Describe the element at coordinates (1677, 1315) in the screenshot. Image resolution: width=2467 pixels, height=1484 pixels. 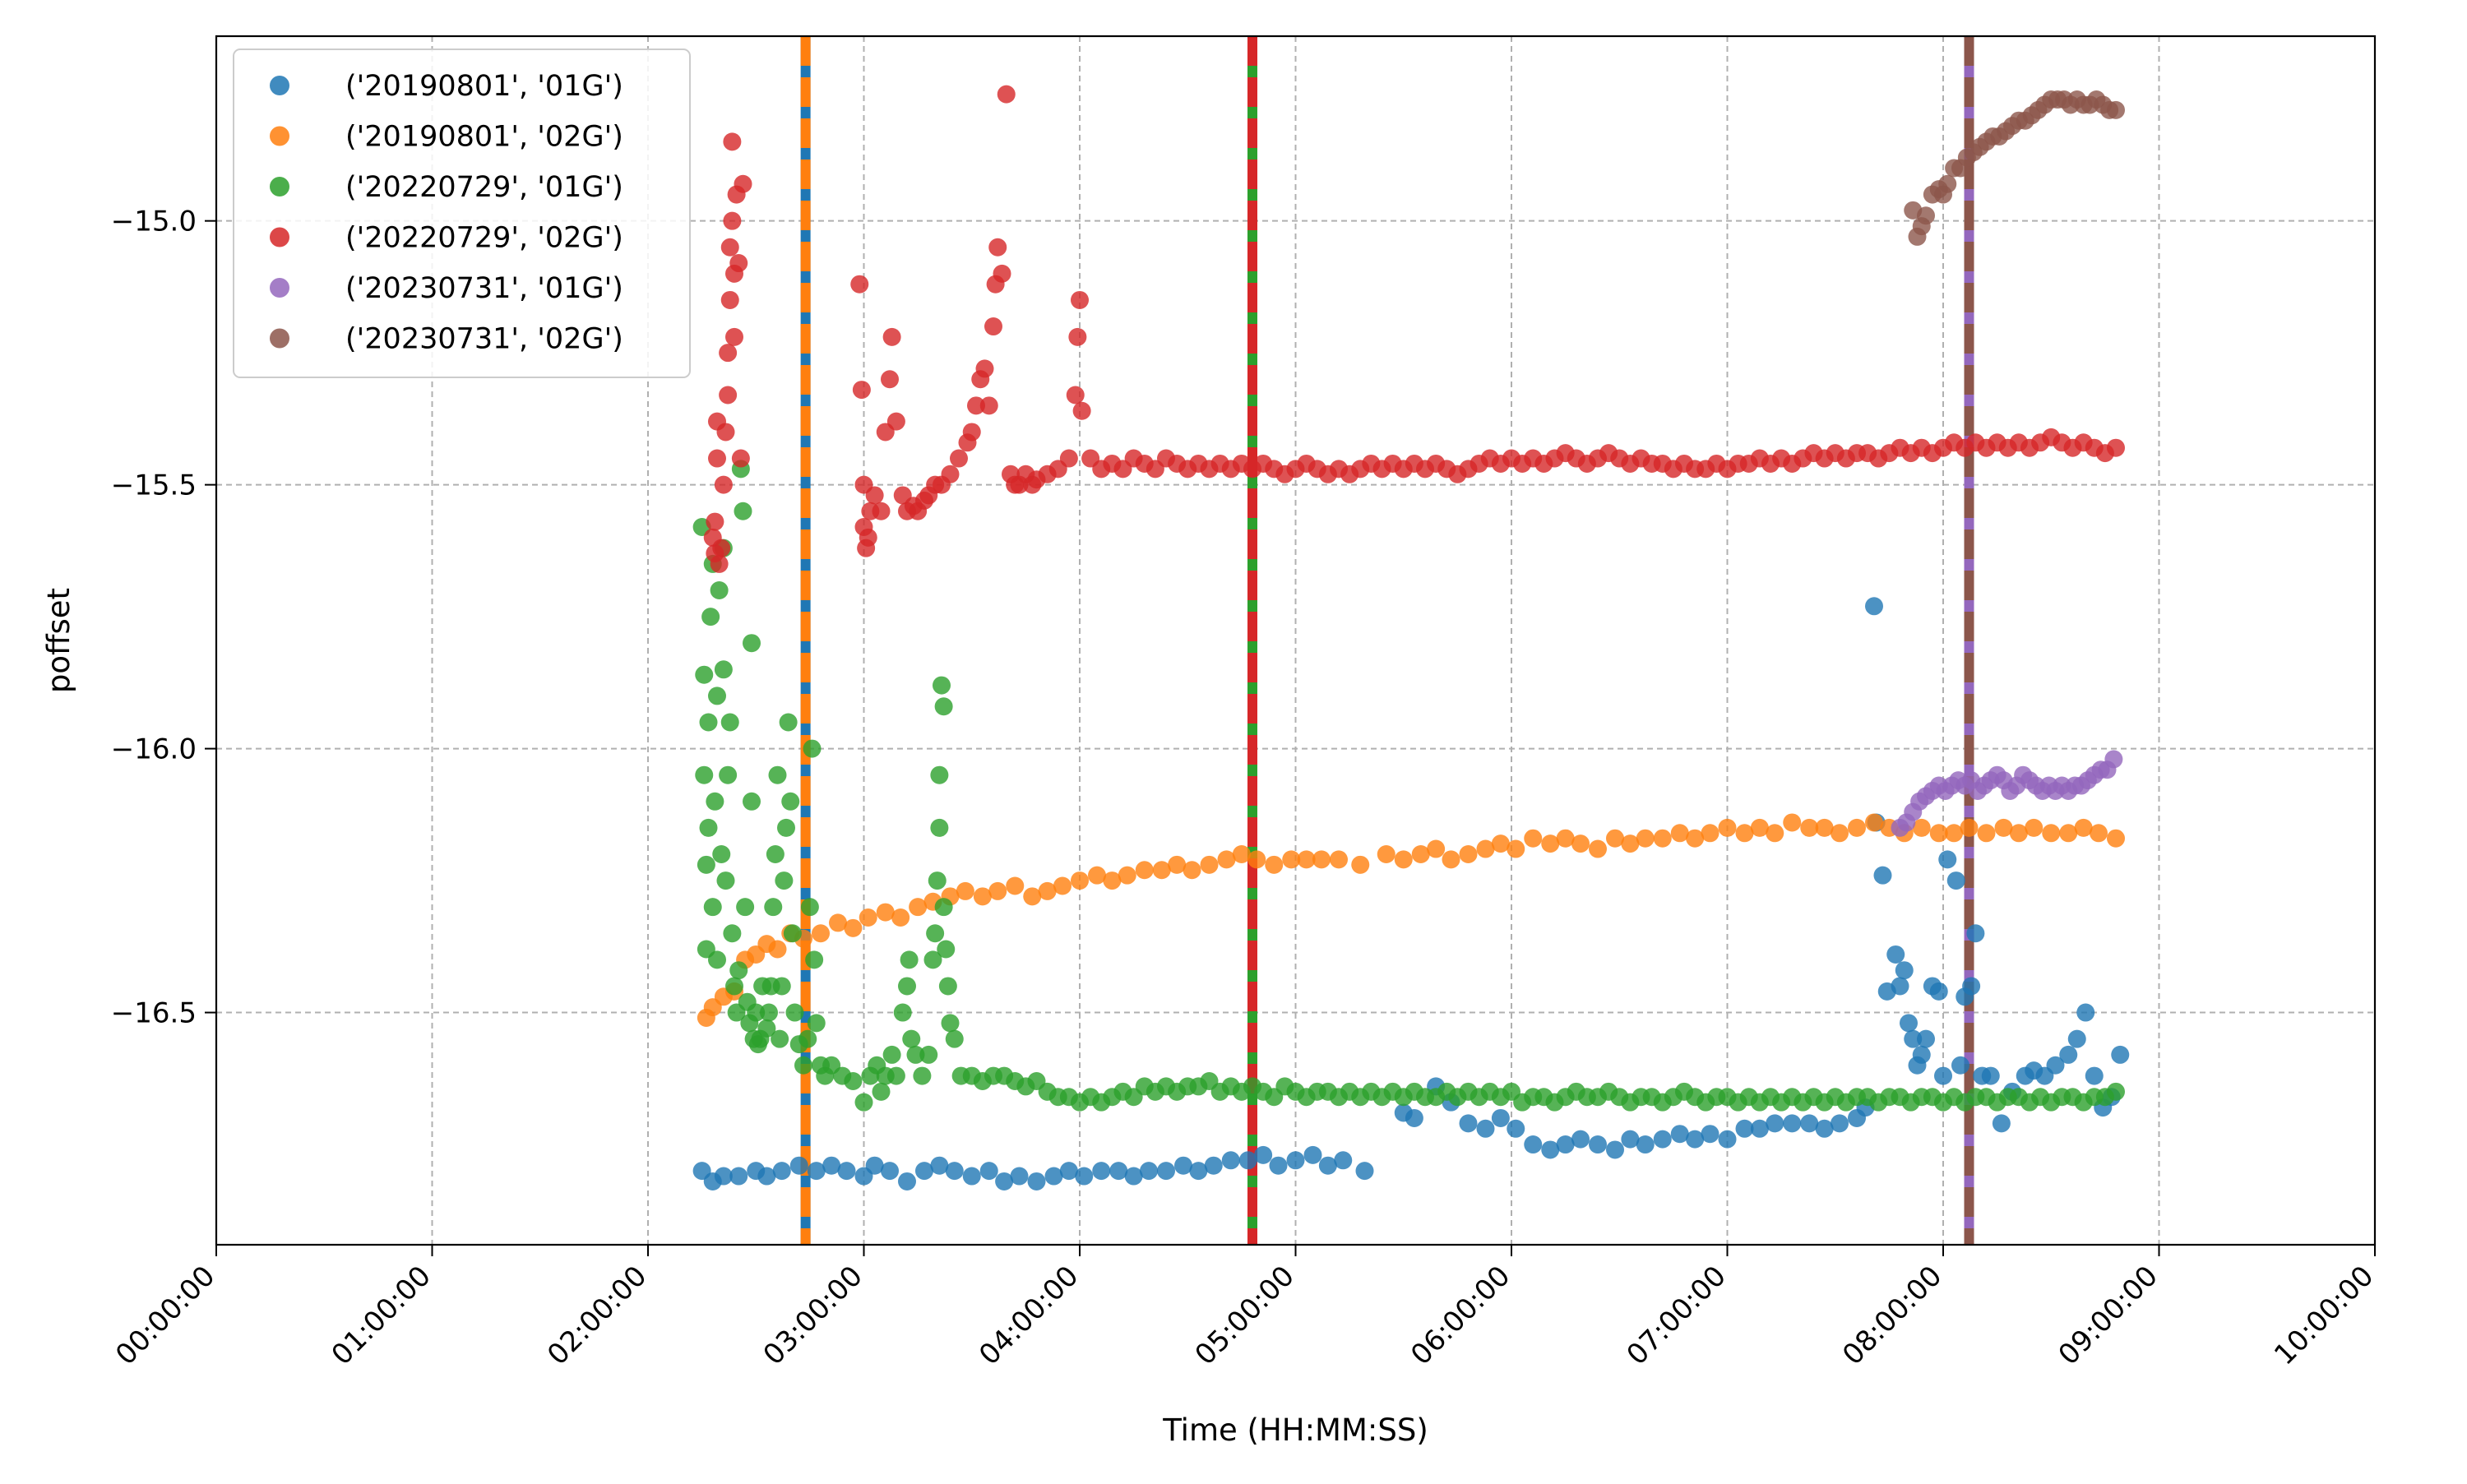
I see `x-tick-label: 07:00:00` at that location.